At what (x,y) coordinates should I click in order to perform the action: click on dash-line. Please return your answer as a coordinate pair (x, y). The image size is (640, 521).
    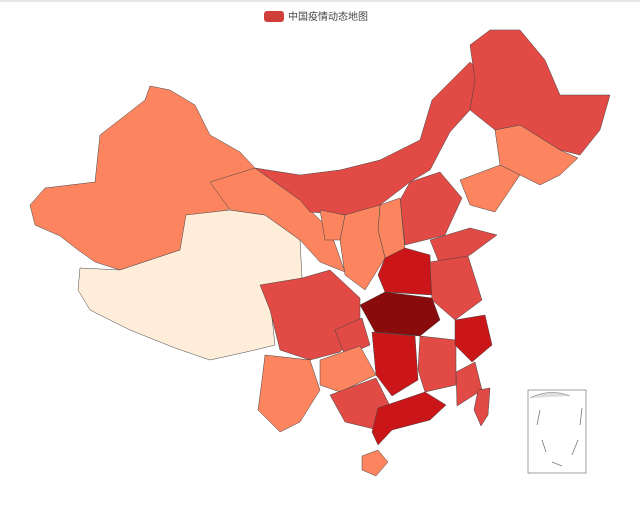
    Looking at the image, I should click on (559, 437).